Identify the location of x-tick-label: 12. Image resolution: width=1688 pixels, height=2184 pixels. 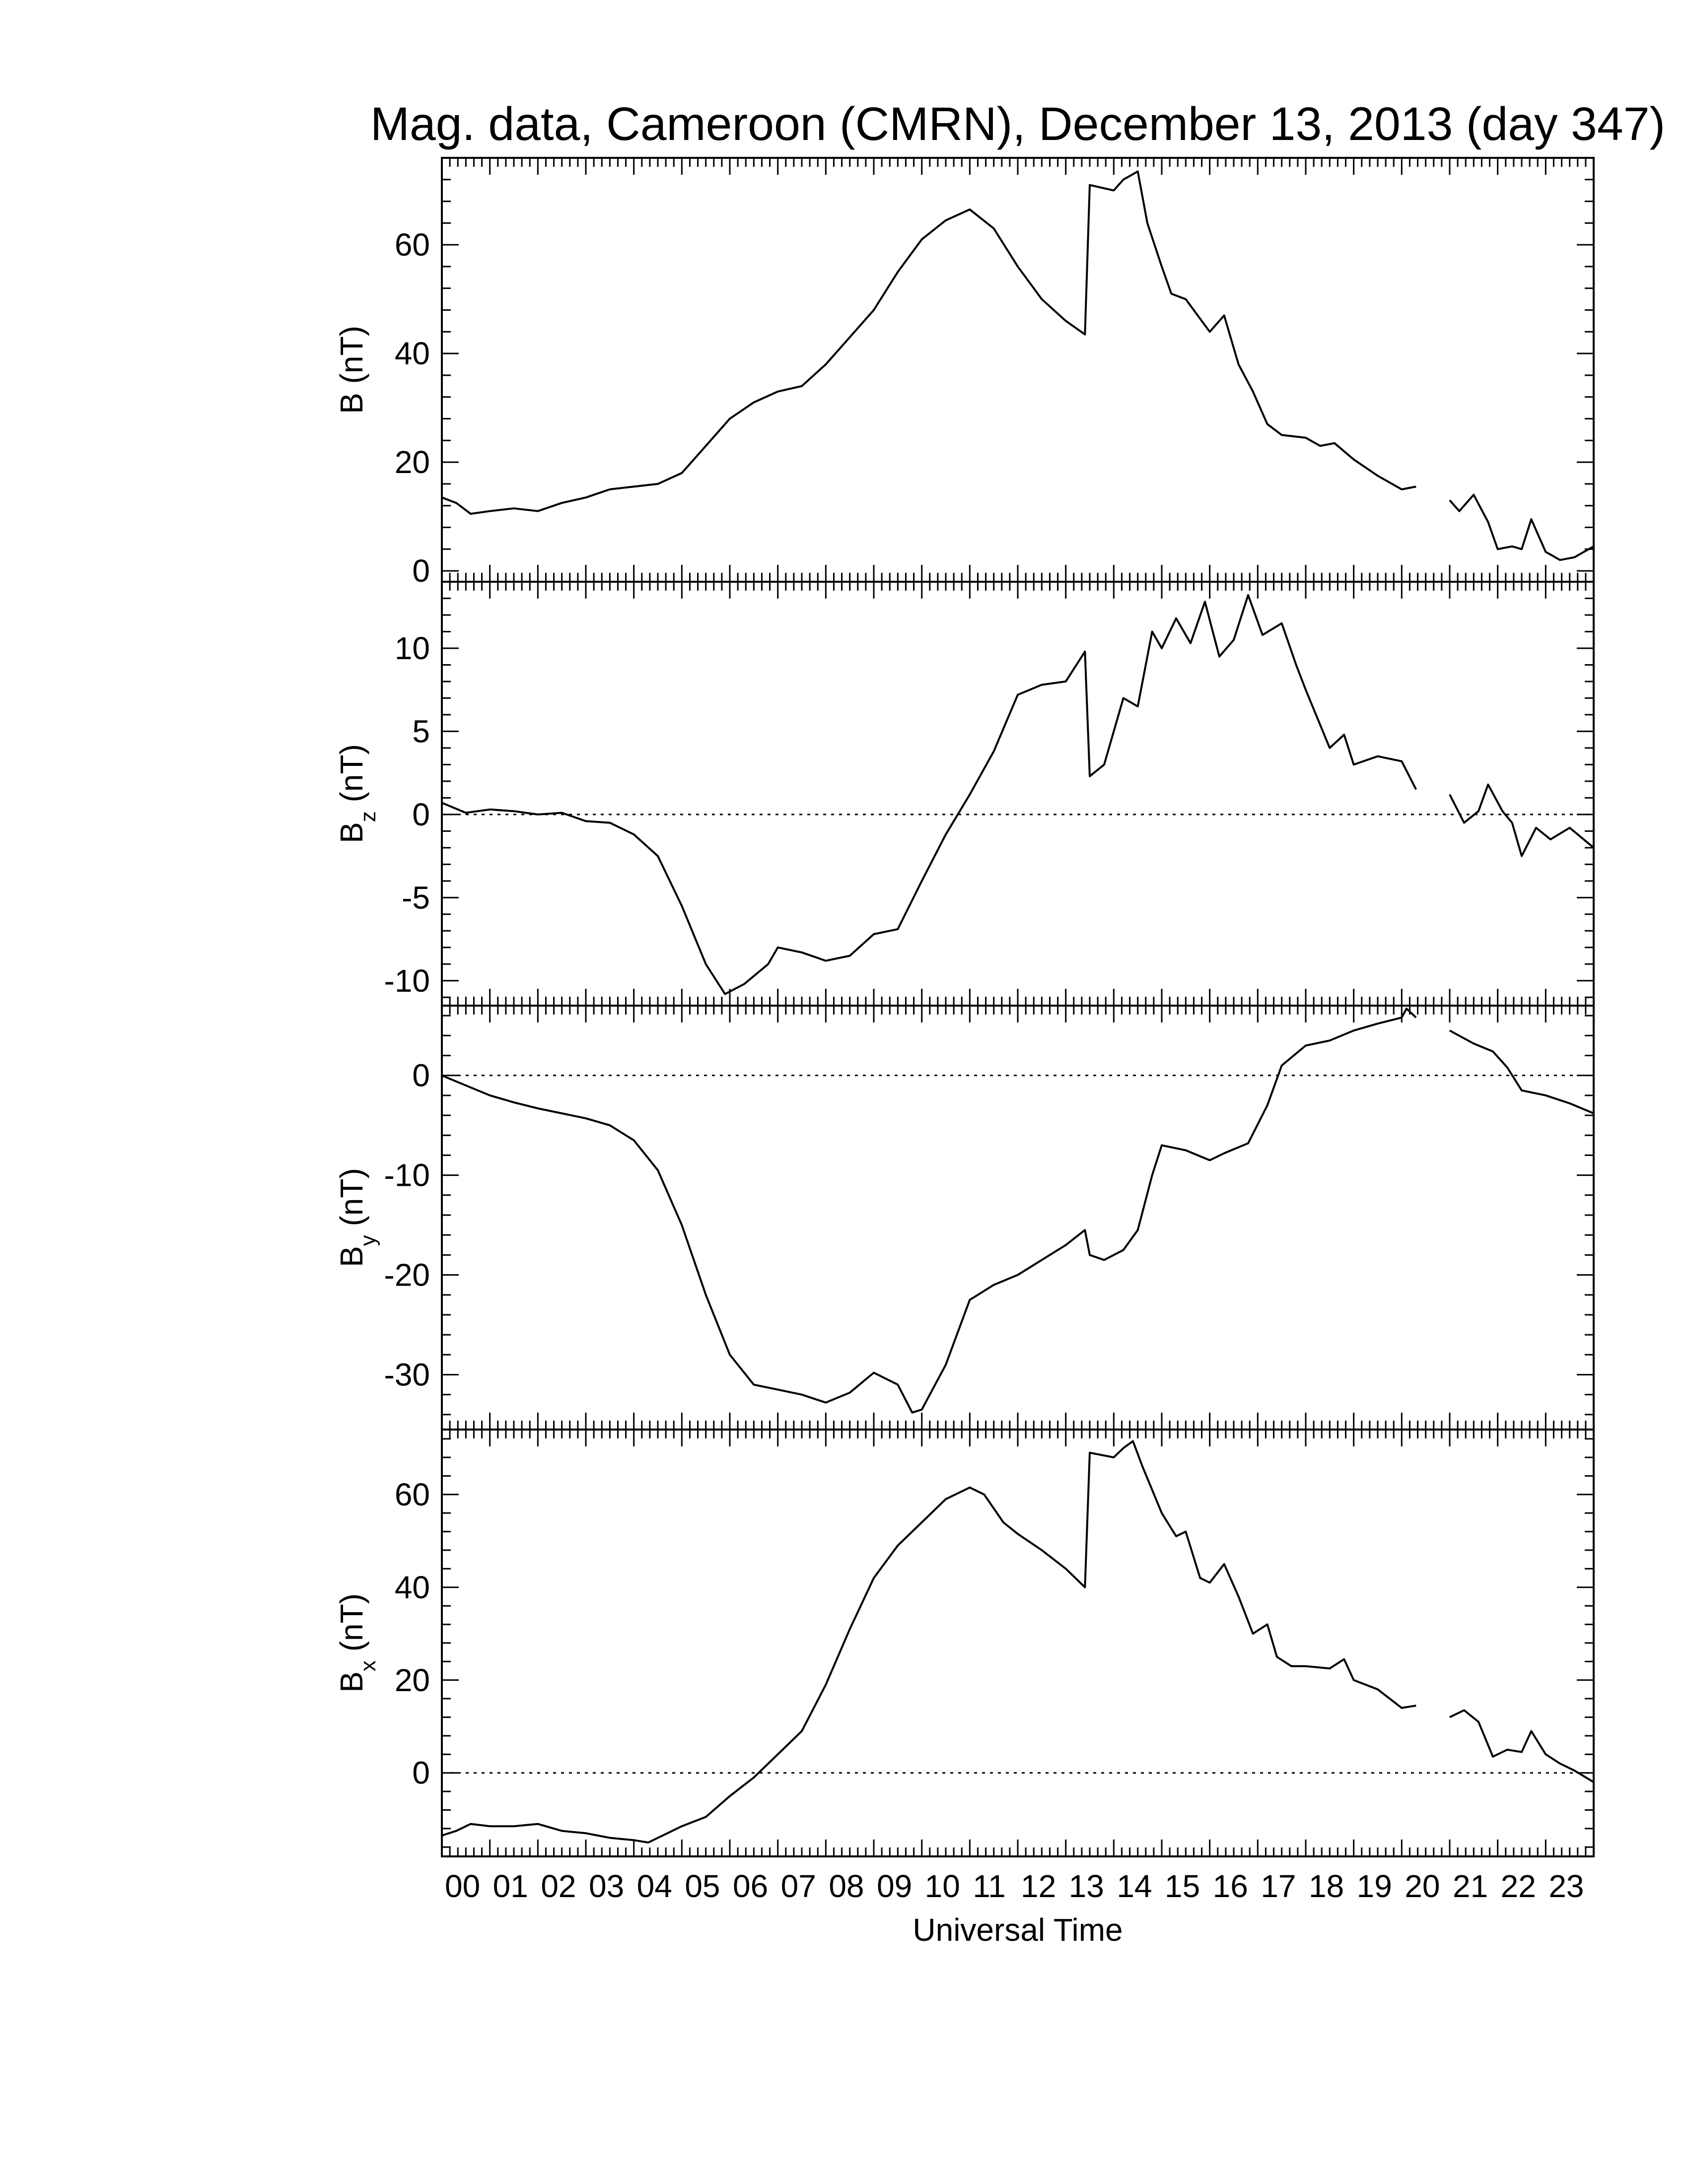
(1038, 1886).